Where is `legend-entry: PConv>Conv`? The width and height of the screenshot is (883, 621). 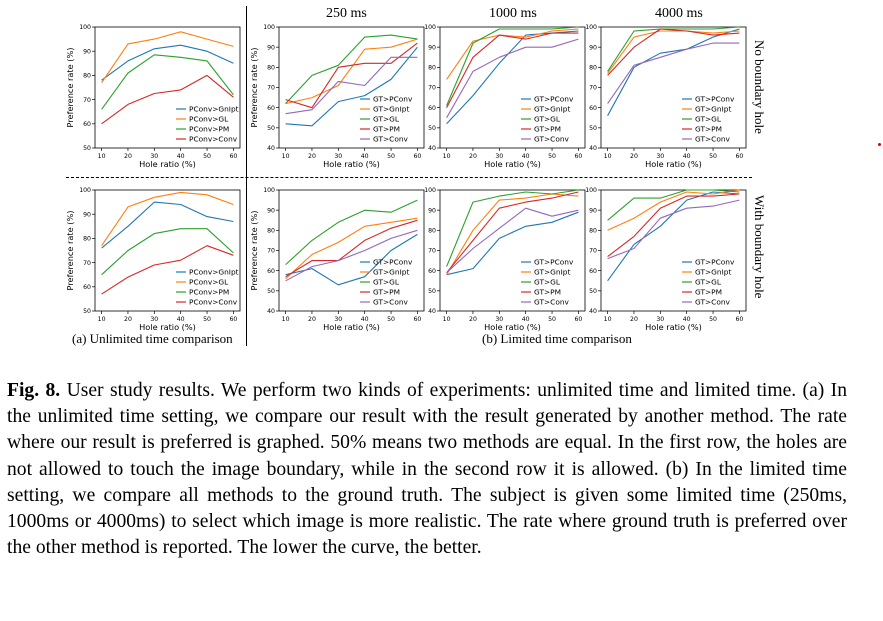
legend-entry: PConv>Conv is located at coordinates (213, 302).